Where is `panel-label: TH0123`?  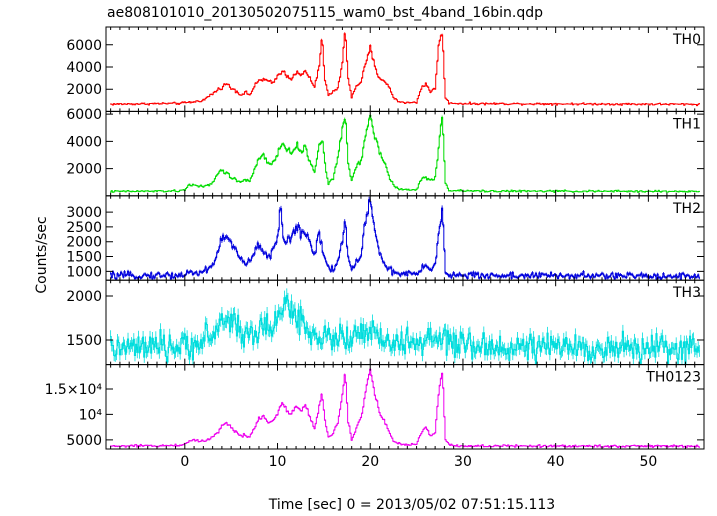
panel-label: TH0123 is located at coordinates (673, 378).